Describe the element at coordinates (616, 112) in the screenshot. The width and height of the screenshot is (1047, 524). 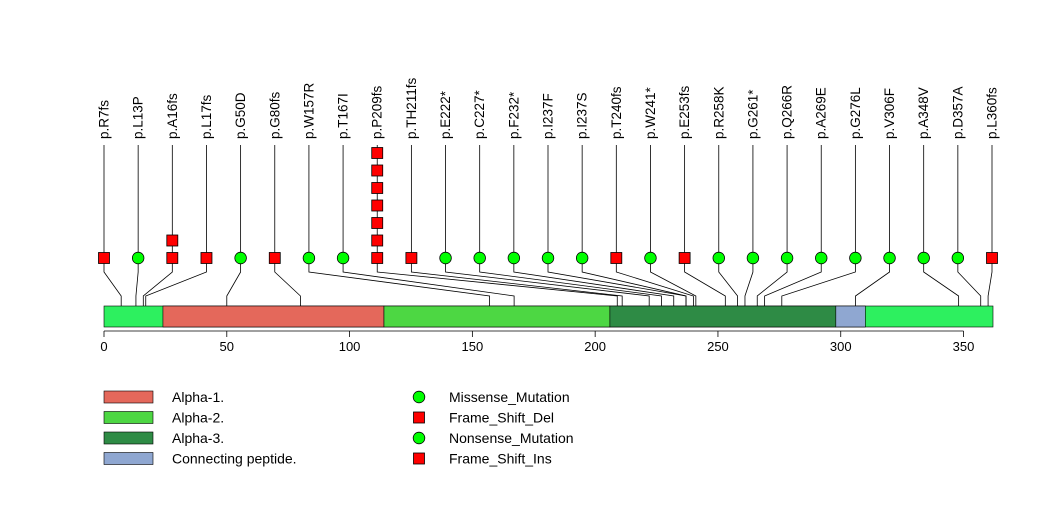
I see `mutation-label: p.T240fs` at that location.